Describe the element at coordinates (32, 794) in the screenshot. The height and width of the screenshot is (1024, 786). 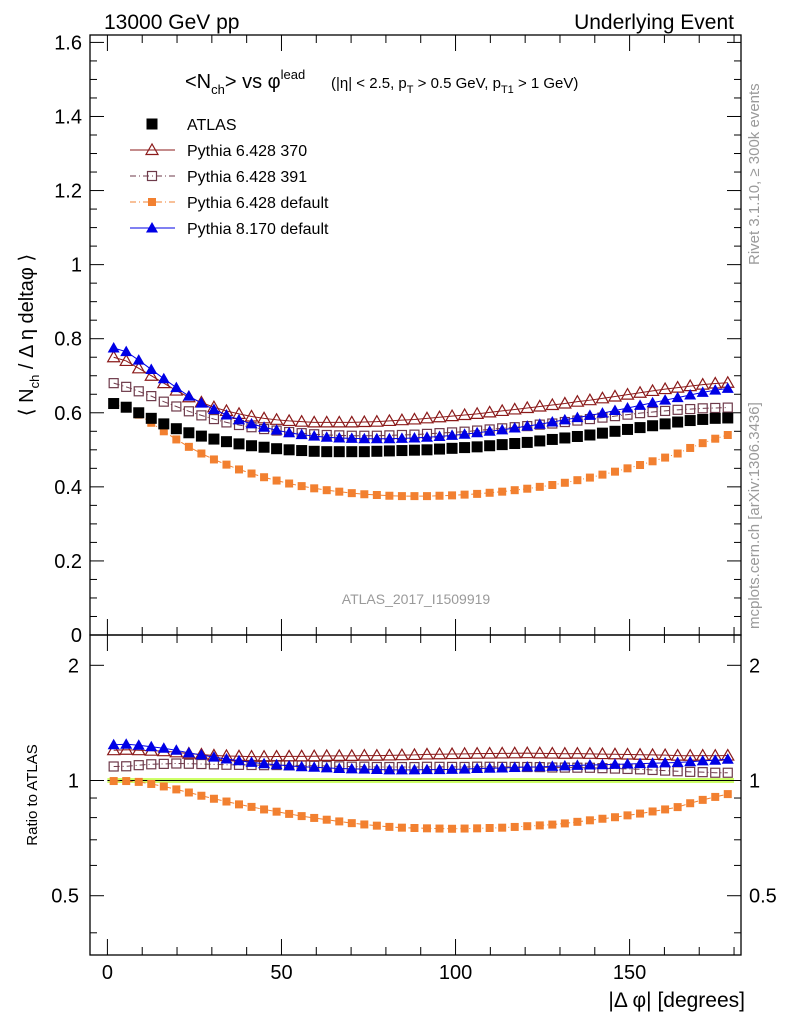
I see `ratio-ylabel: Ratio to ATLAS` at that location.